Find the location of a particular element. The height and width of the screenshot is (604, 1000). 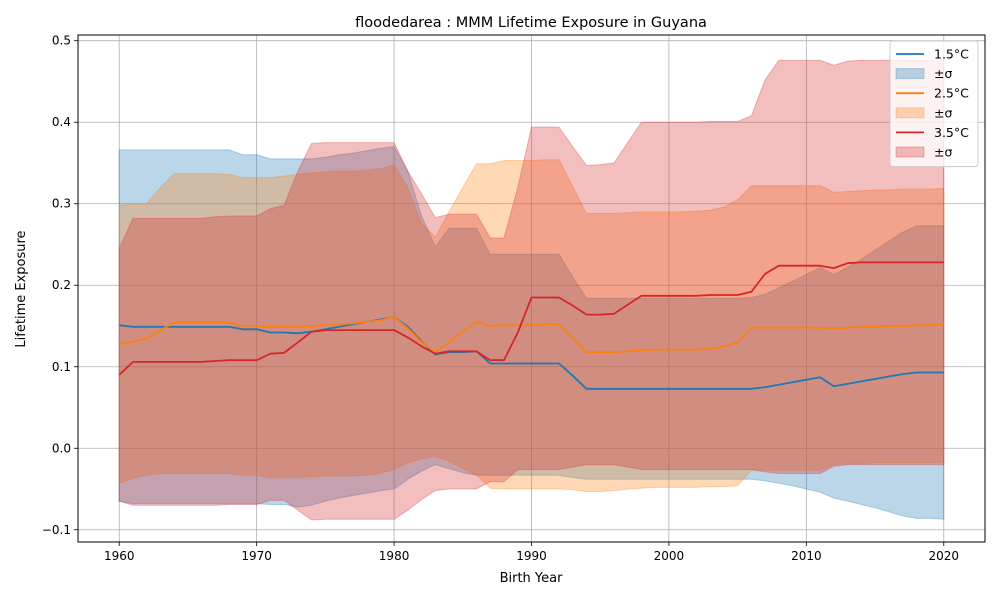

legend: 1.5°C ±σ 2.5°C ±σ 3.5°C ±σ is located at coordinates (934, 104).